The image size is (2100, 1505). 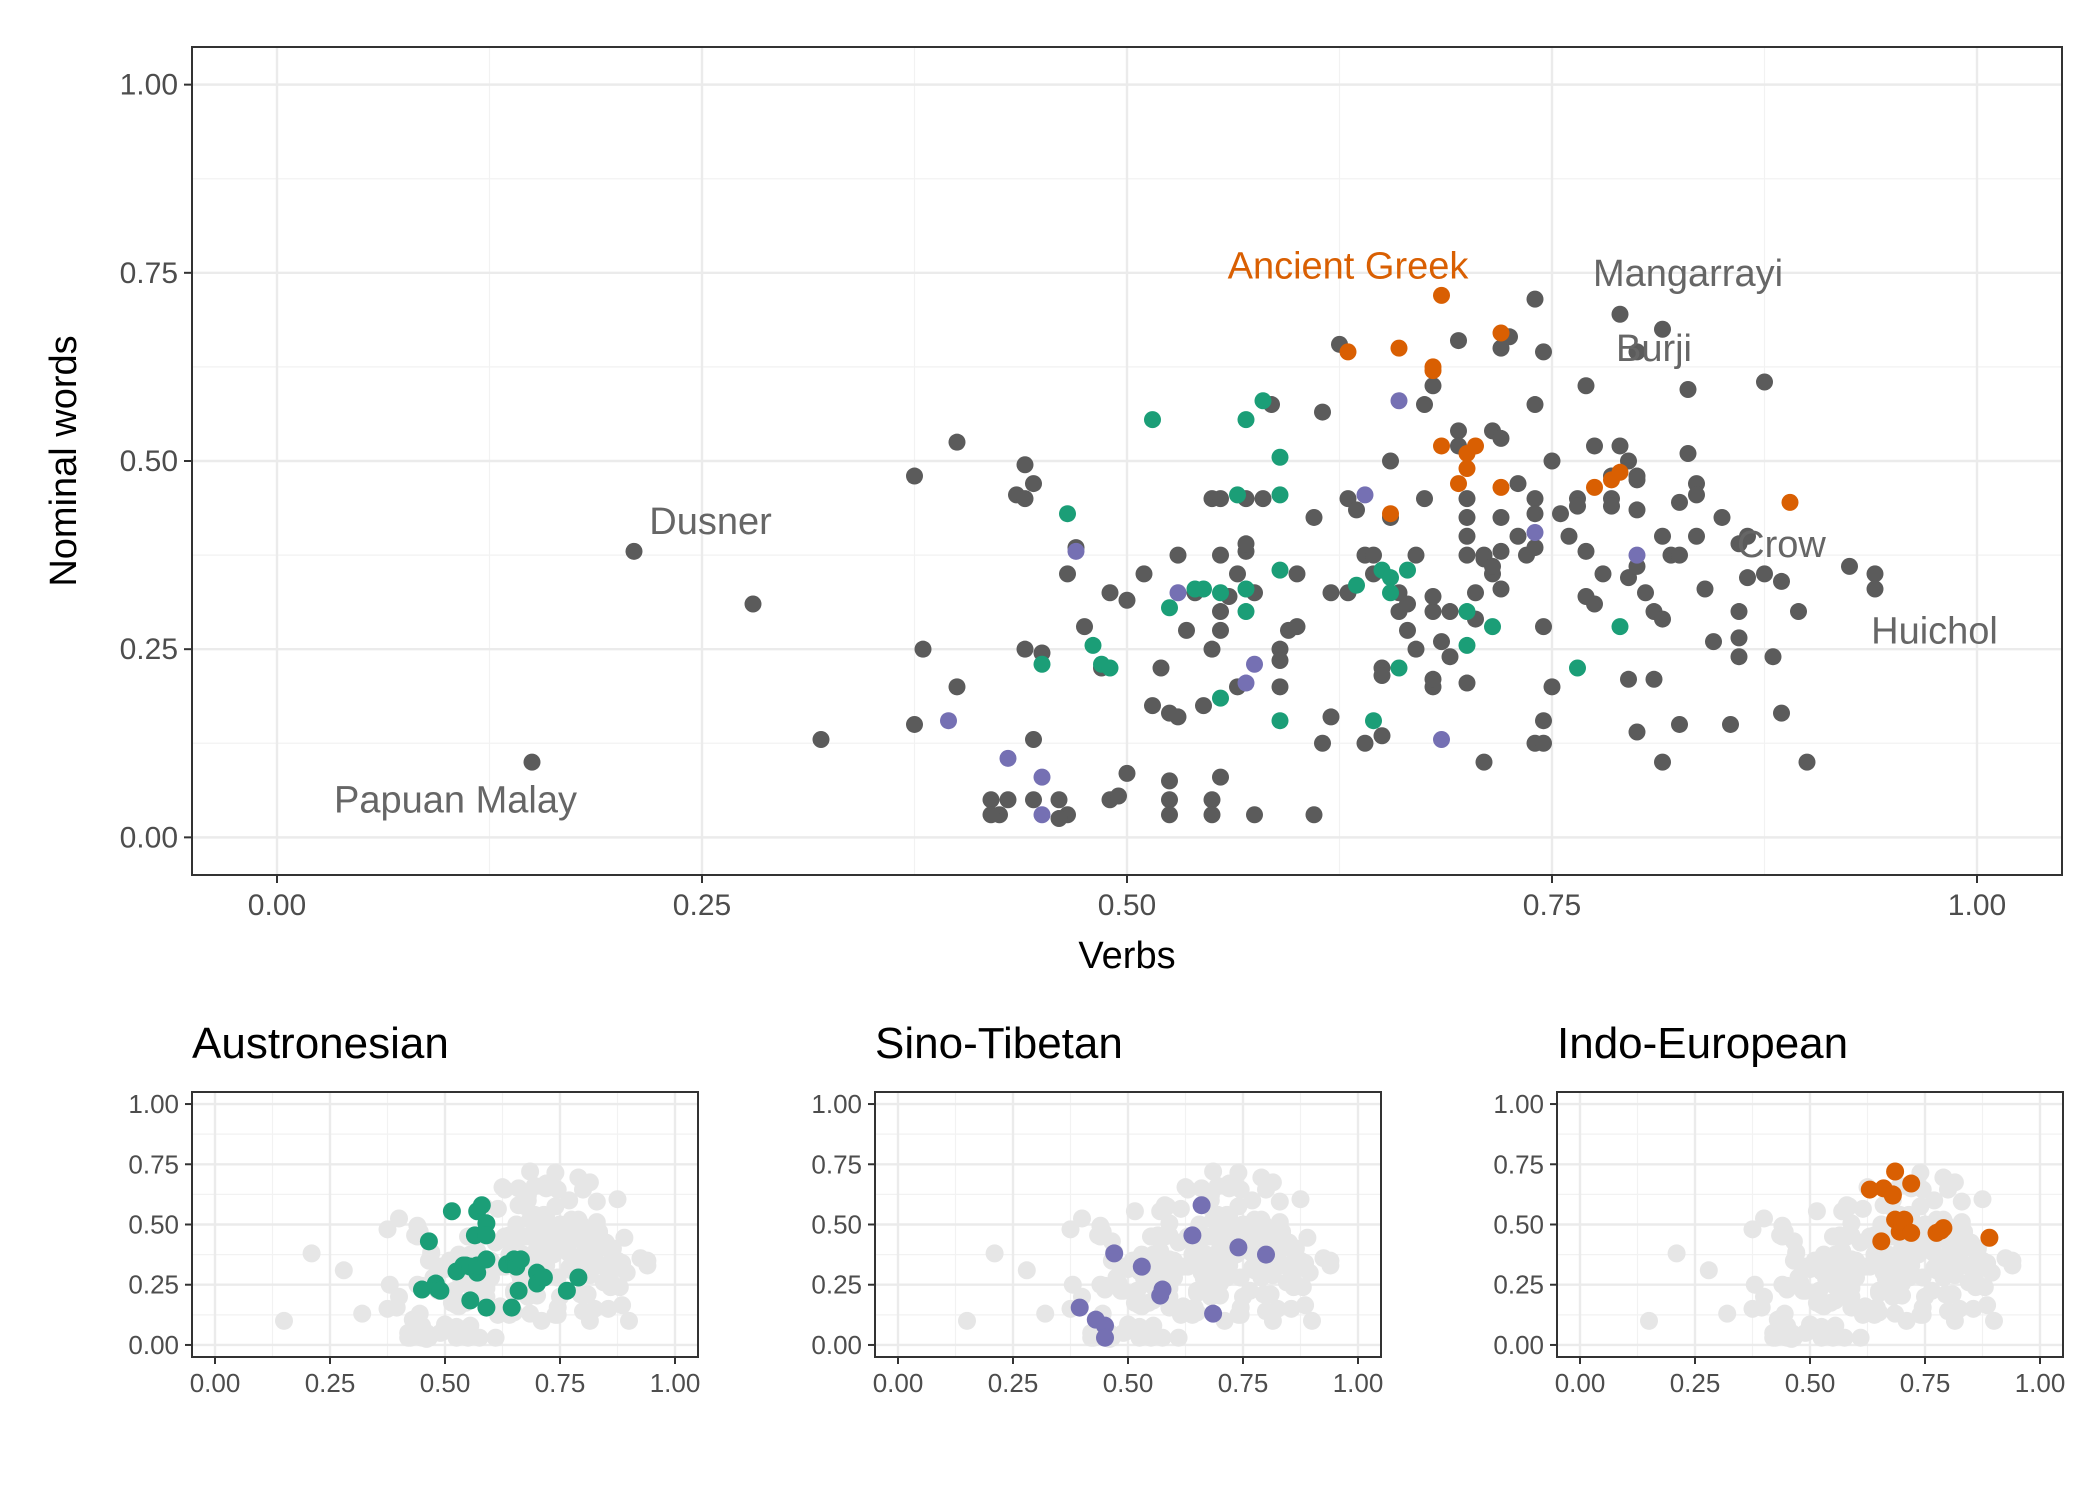 What do you see at coordinates (1695, 1383) in the screenshot?
I see `x-tick-label: 0.25` at bounding box center [1695, 1383].